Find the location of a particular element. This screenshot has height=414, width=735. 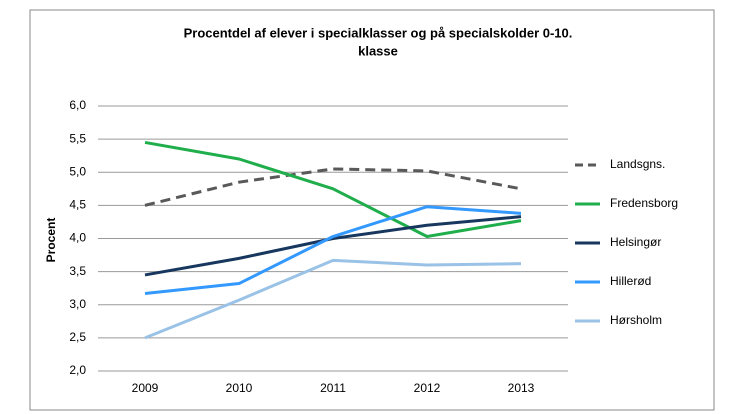

y-axis-label: Procent is located at coordinates (51, 240).